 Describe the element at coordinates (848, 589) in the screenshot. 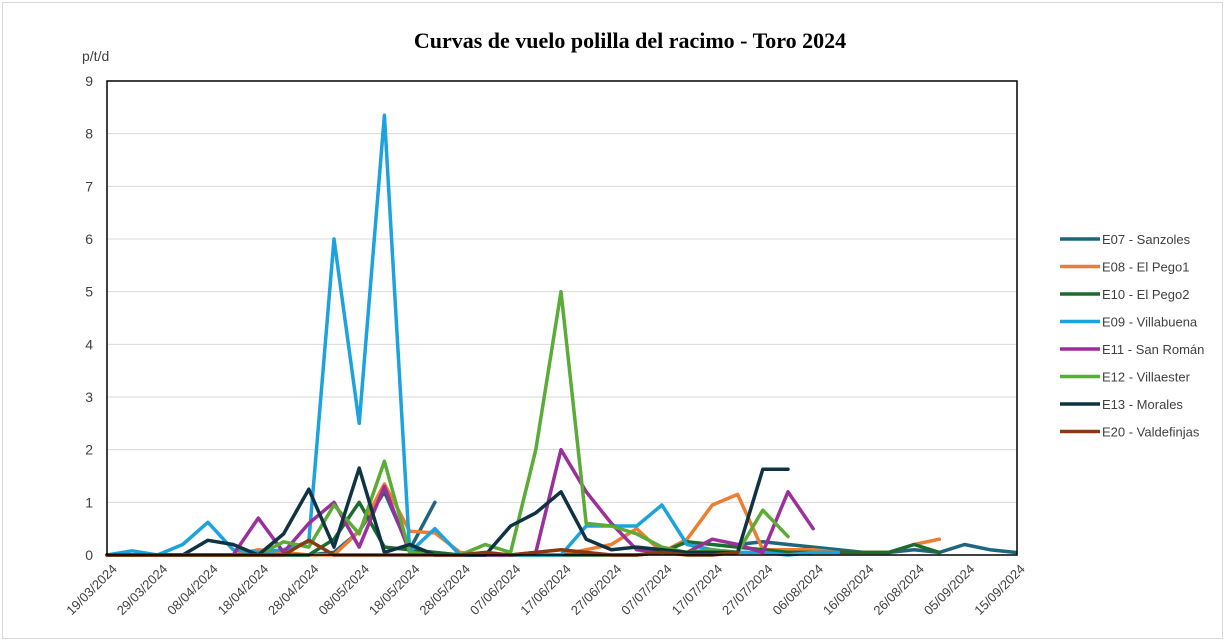

I see `x-tick-label: 16/08/2024` at that location.